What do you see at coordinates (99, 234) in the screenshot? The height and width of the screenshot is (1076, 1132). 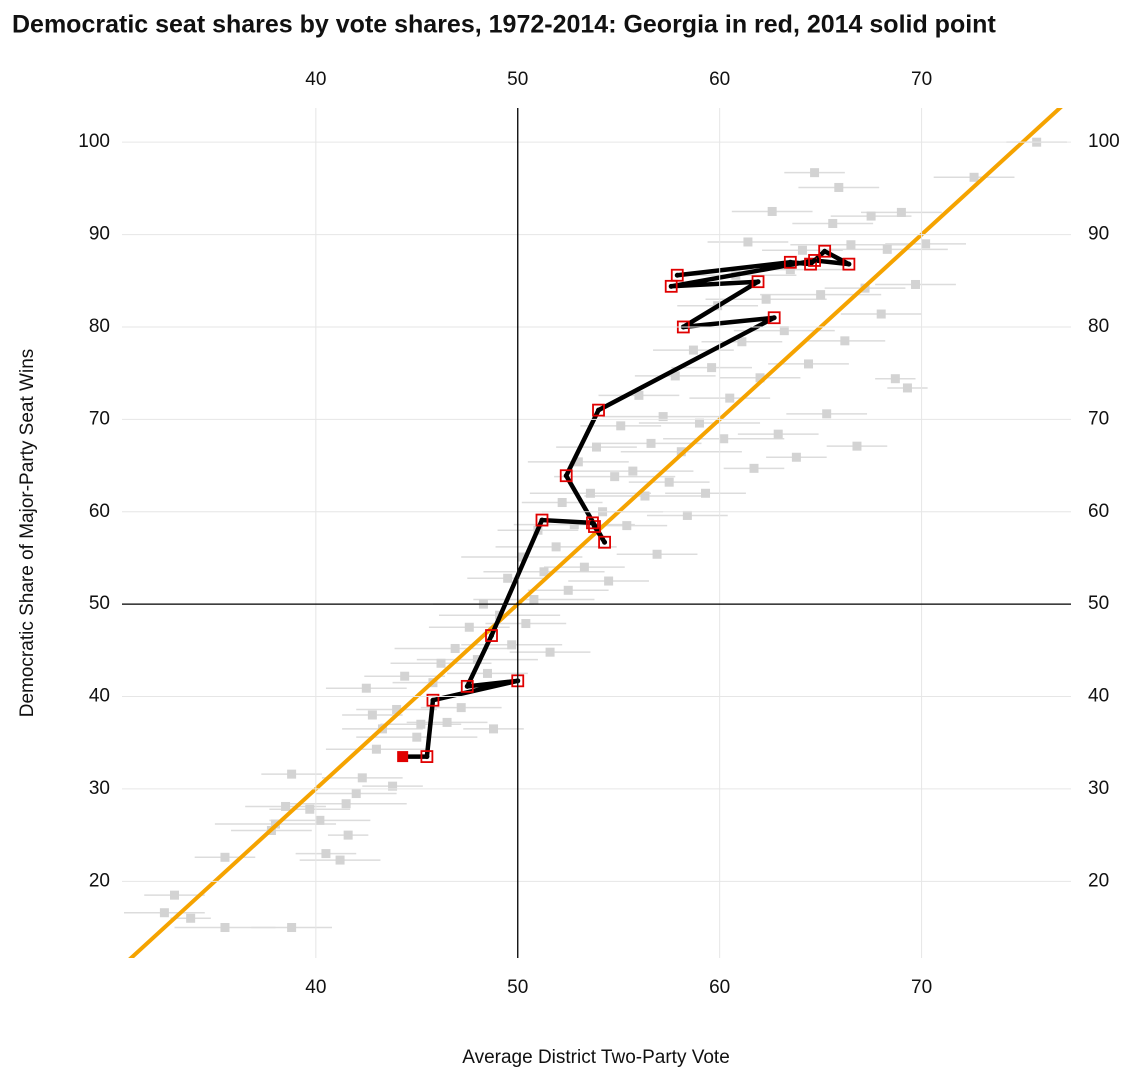 I see `y-tick-label: 90` at bounding box center [99, 234].